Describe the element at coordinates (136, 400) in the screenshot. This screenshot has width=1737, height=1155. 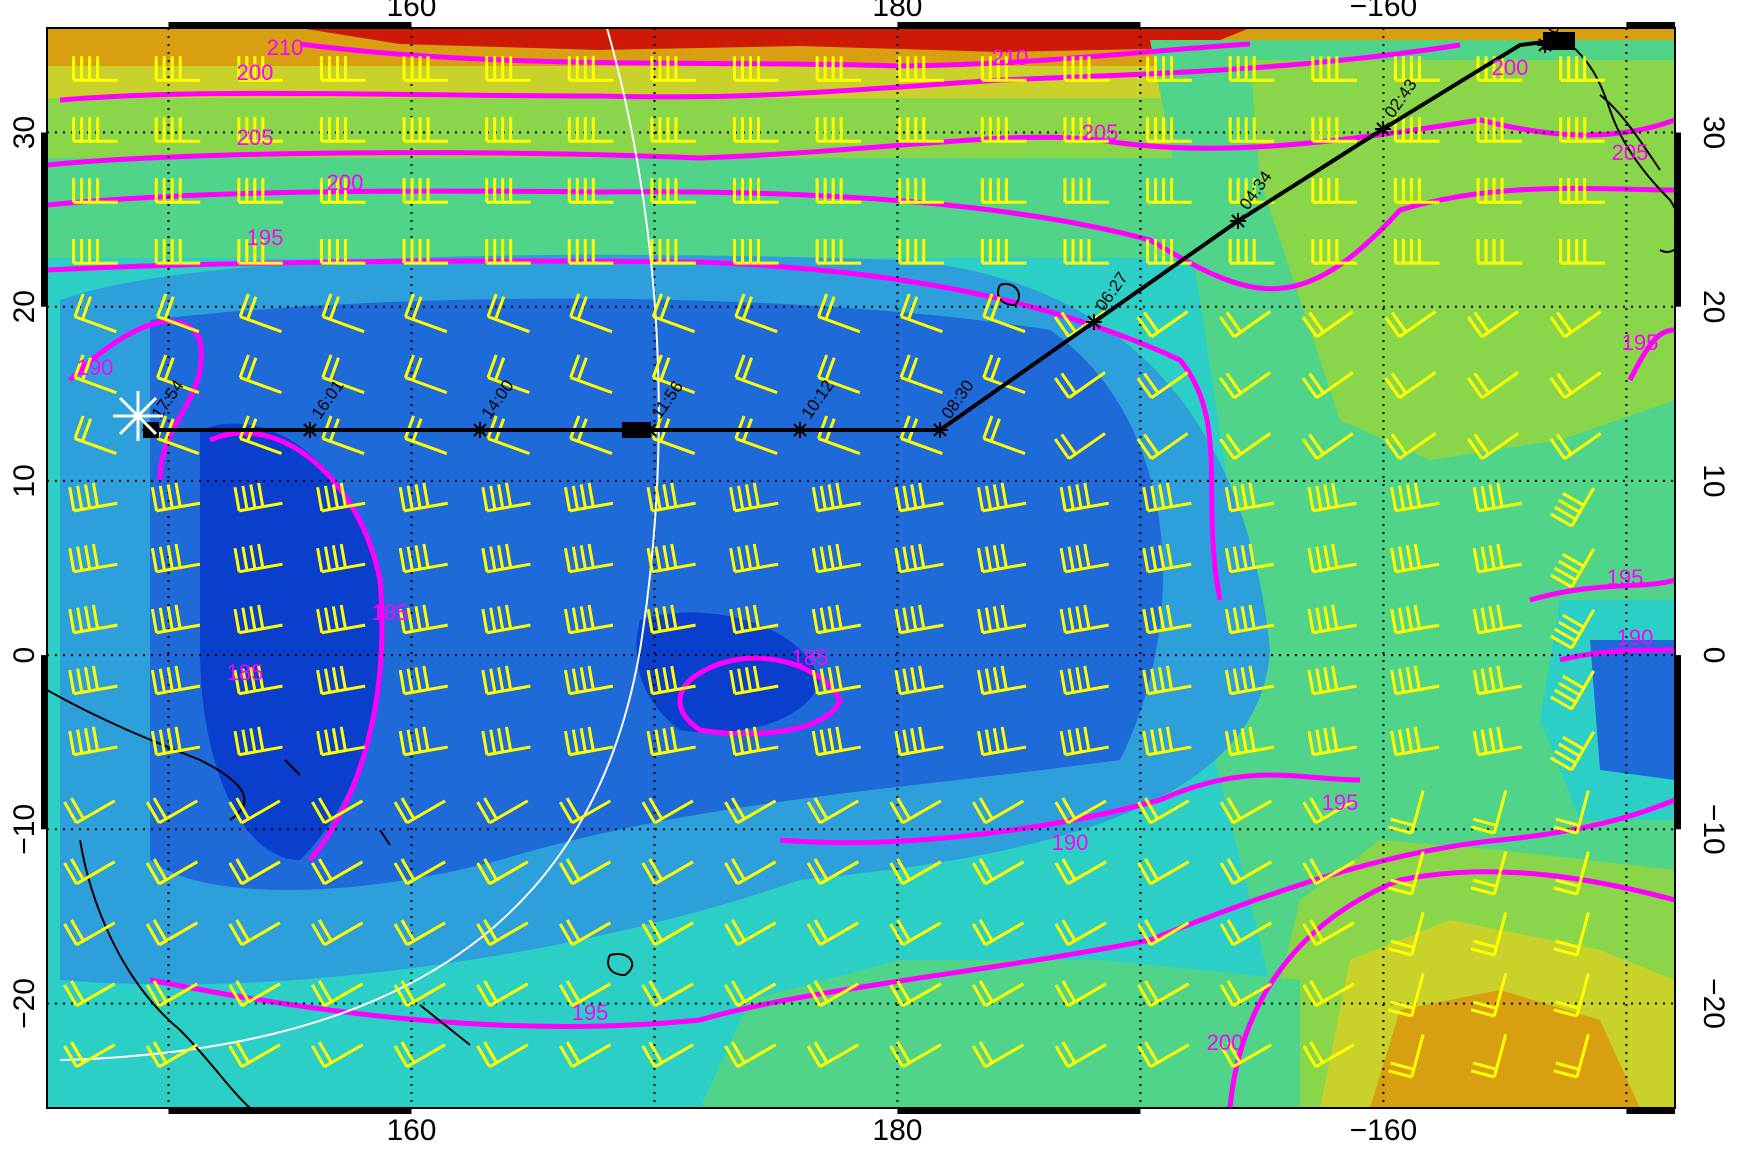
I see `contour-line-190-west` at that location.